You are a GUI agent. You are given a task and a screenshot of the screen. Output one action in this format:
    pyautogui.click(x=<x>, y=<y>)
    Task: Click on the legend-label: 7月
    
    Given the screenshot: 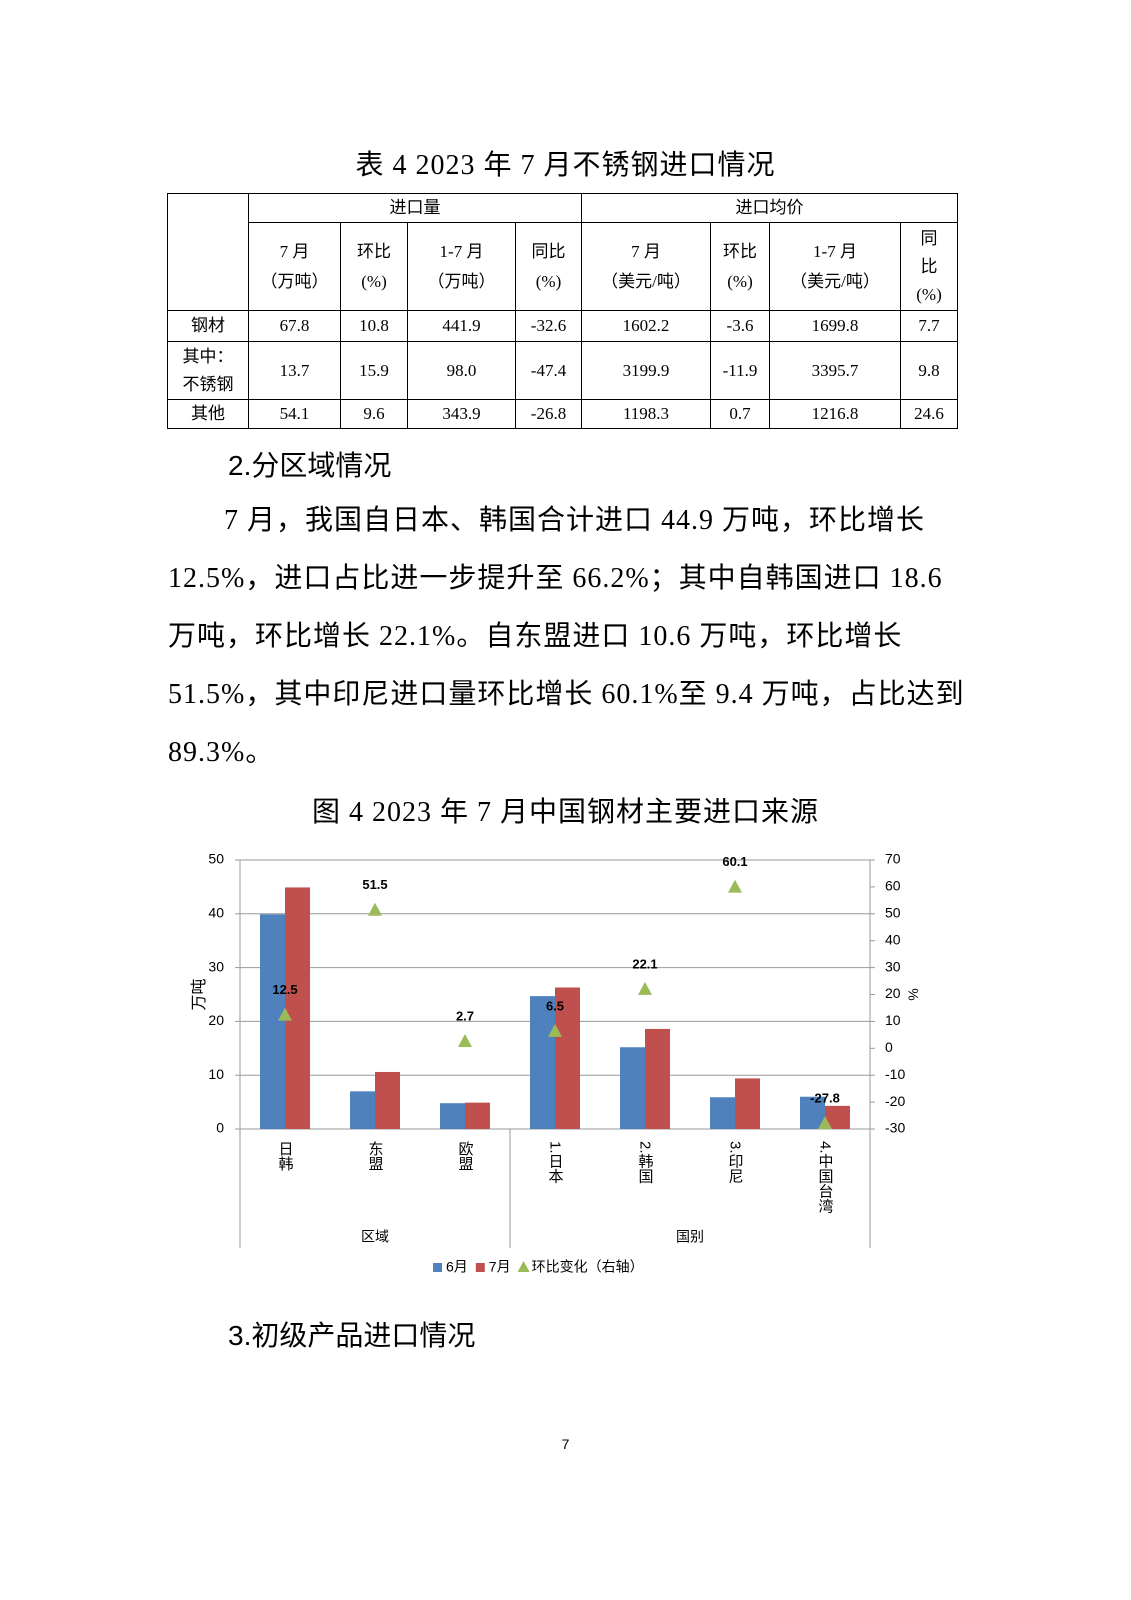 What is the action you would take?
    pyautogui.click(x=500, y=1267)
    